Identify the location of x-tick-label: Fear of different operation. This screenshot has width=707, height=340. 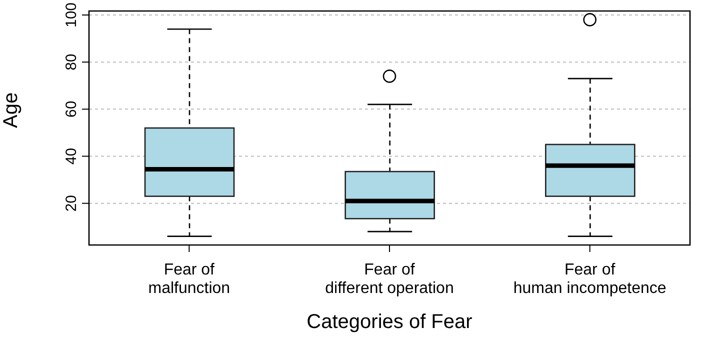
(389, 279).